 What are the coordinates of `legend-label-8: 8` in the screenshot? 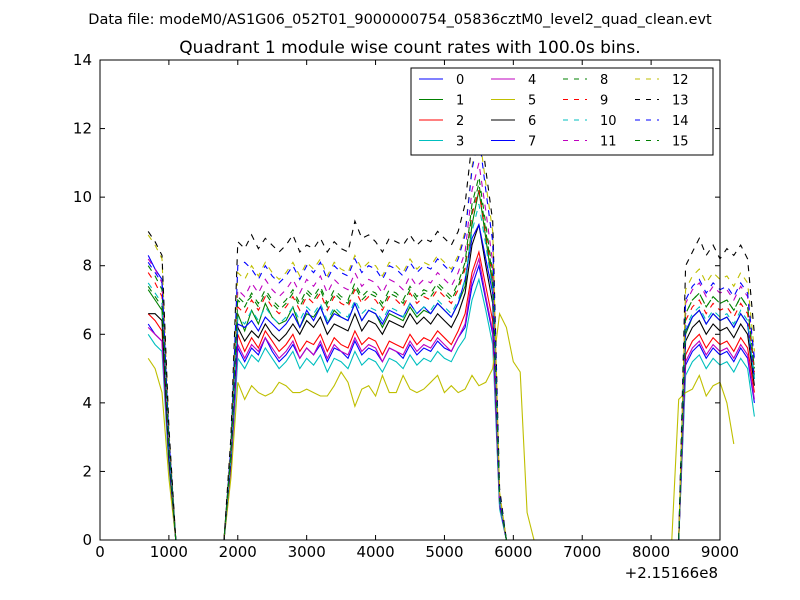 It's located at (604, 80).